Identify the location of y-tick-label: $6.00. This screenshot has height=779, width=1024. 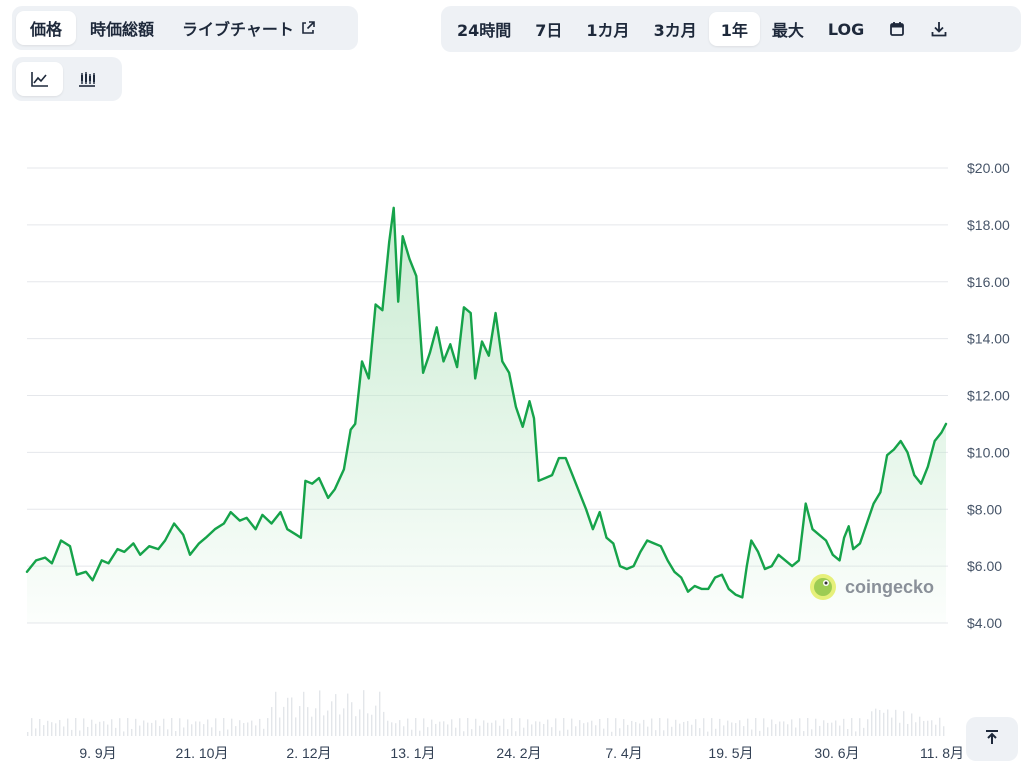
(984, 566).